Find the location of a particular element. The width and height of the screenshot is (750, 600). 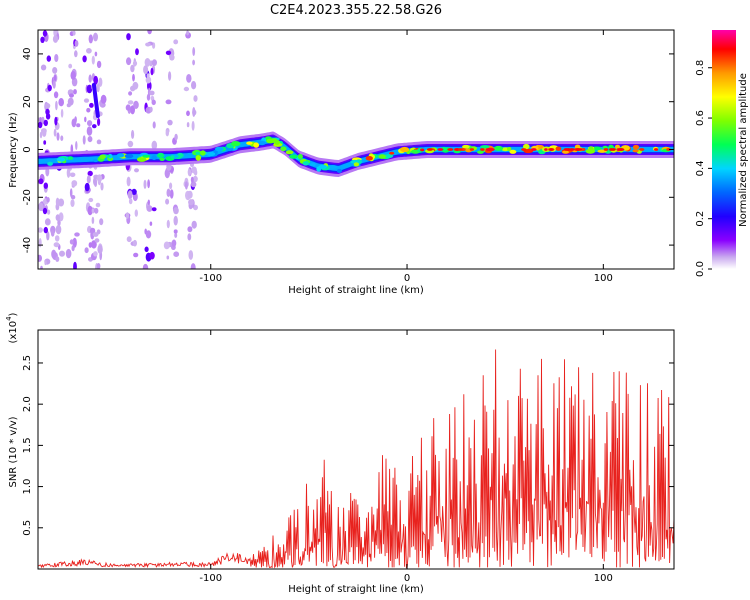

colorbar-ticks: 0.0 0.2 0.4 0.6 0.8 is located at coordinates (703, 168).